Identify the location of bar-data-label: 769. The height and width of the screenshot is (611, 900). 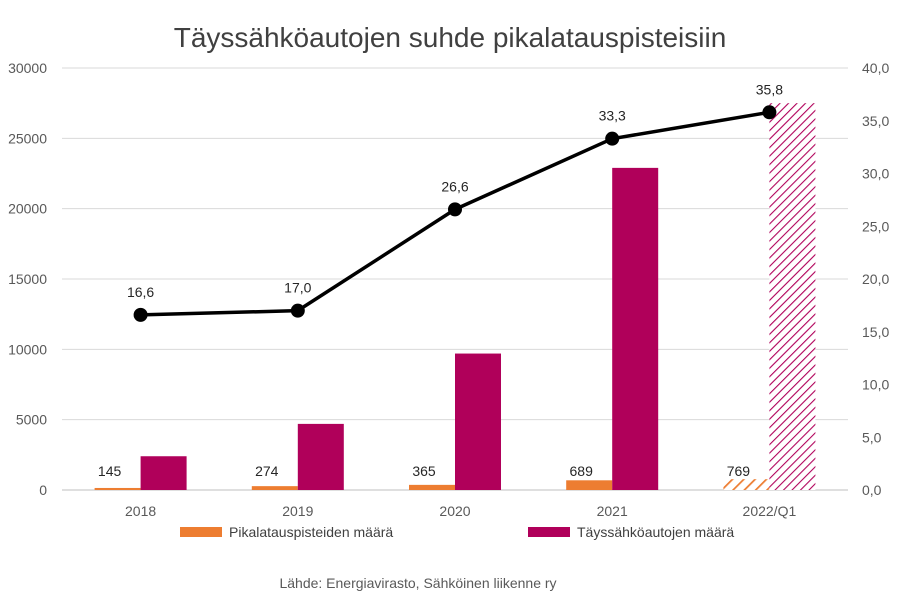
(739, 471).